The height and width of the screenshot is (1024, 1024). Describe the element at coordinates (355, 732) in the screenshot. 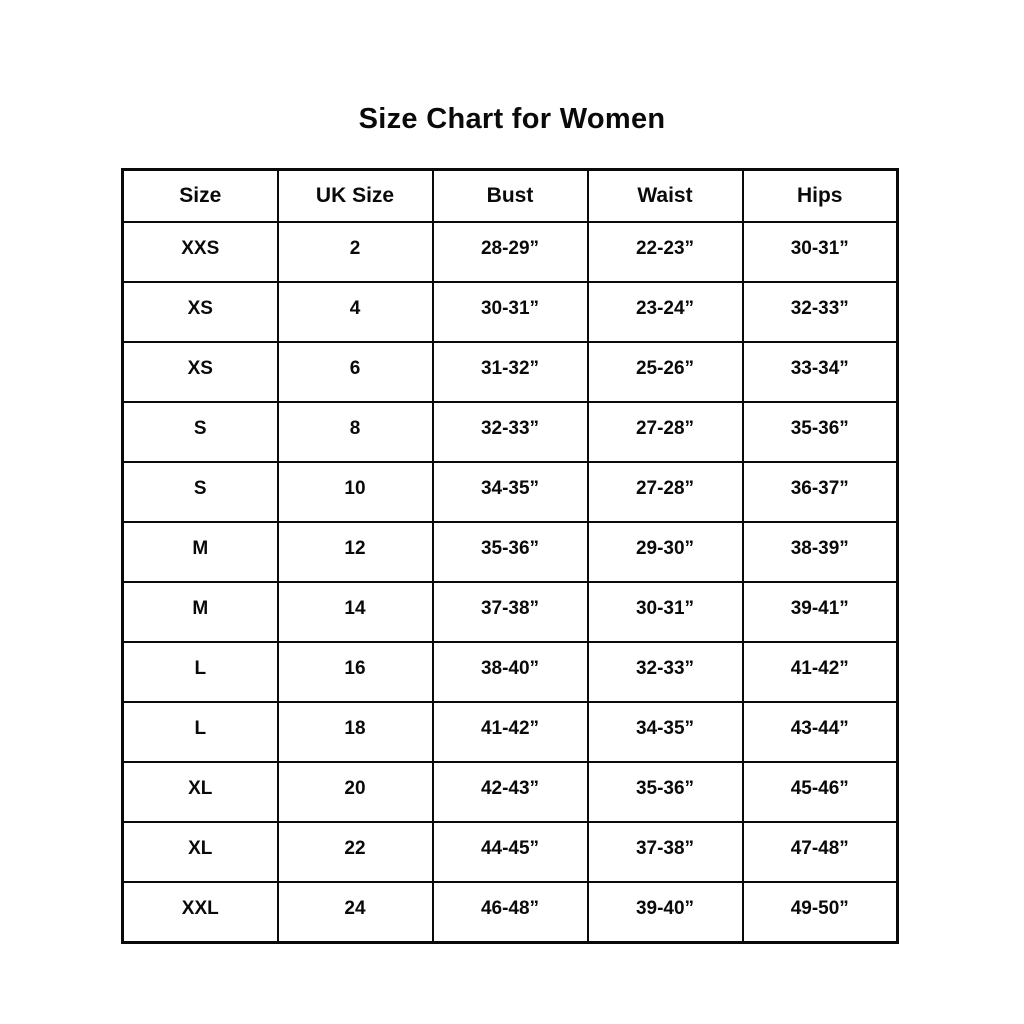

I see `cell-uk-size: 18` at that location.